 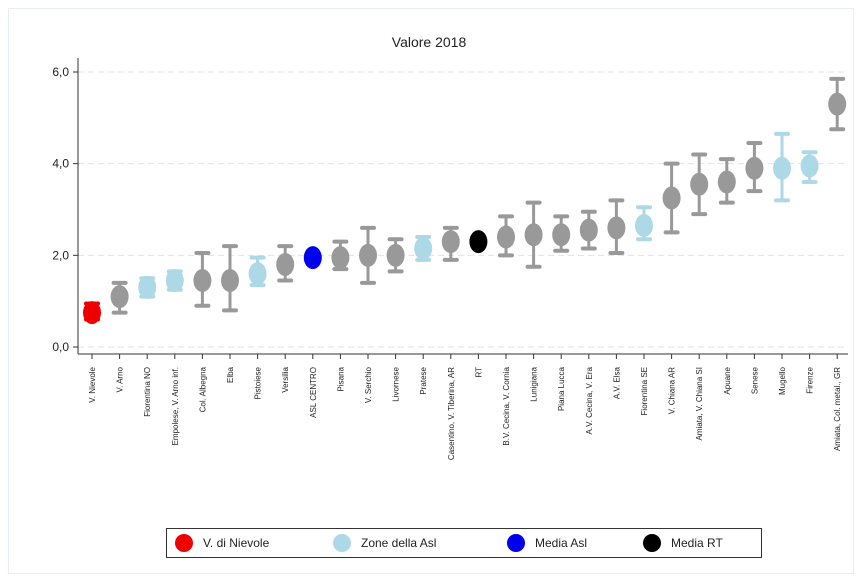 I want to click on legend-item-media-asl: Media Asl, so click(x=547, y=543).